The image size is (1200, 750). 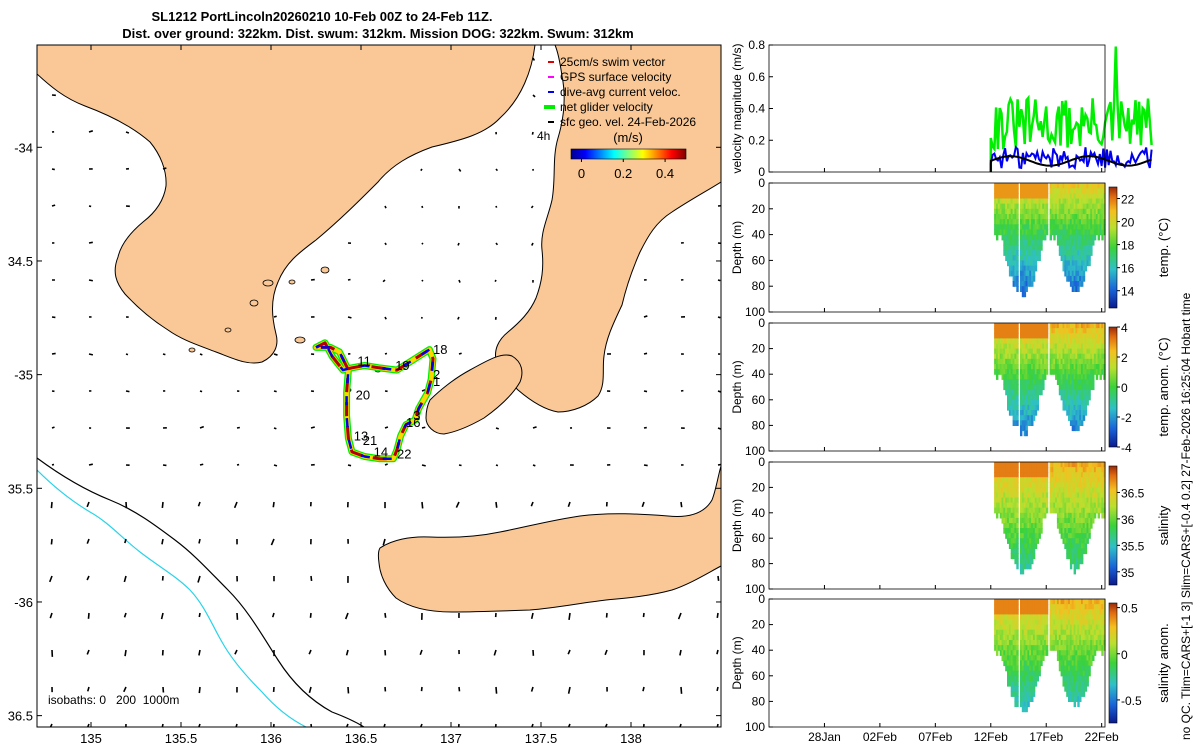 What do you see at coordinates (759, 260) in the screenshot?
I see `y-tick-label: 60` at bounding box center [759, 260].